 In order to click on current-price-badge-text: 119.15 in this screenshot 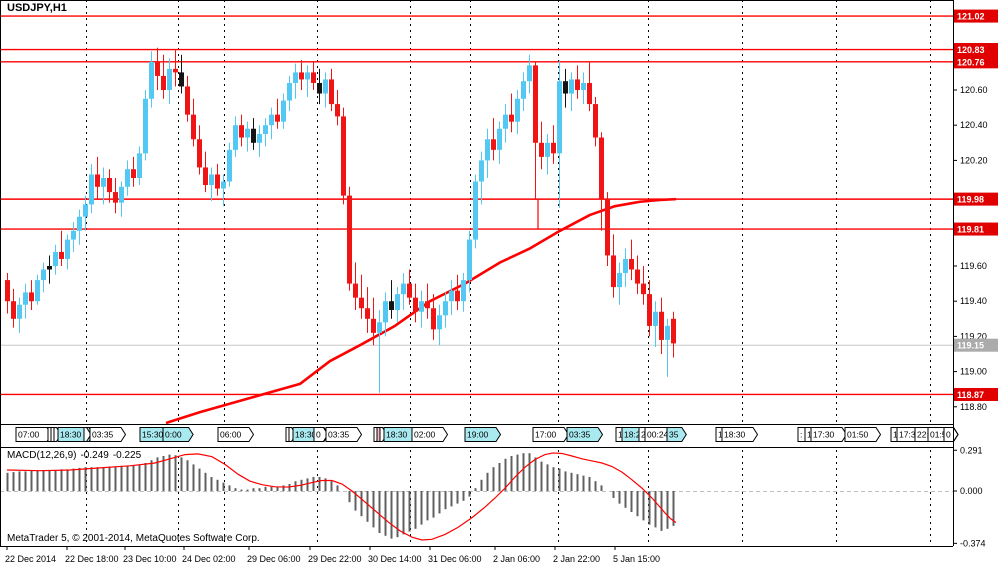, I will do `click(970, 346)`.